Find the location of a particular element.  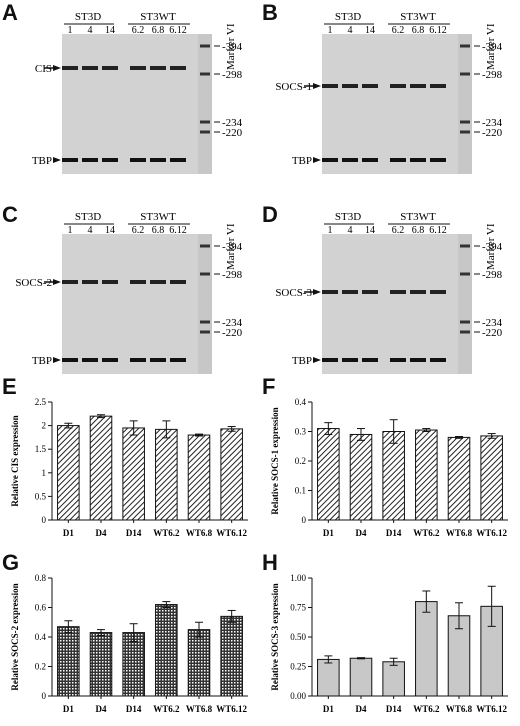

y-tick-label: 0.2 is located at coordinates (300, 461).